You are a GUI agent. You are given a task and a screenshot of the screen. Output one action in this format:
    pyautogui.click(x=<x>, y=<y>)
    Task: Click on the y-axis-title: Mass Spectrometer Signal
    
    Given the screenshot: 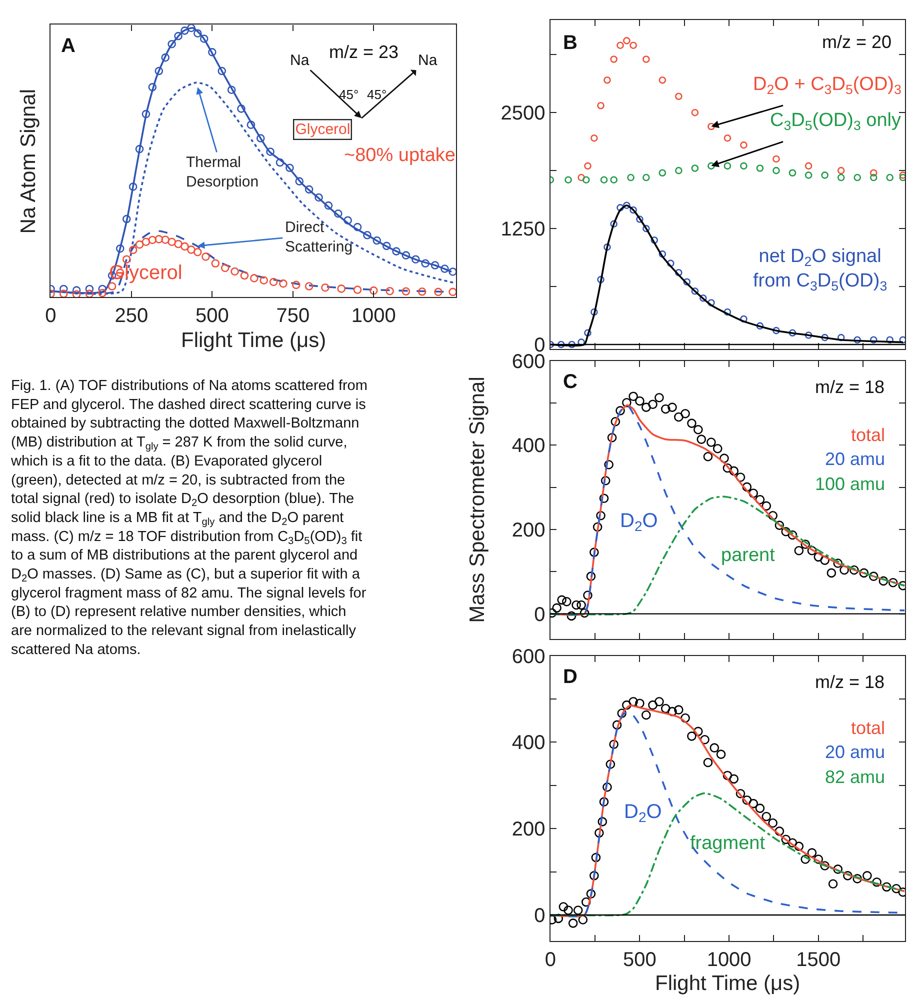 What is the action you would take?
    pyautogui.click(x=477, y=499)
    